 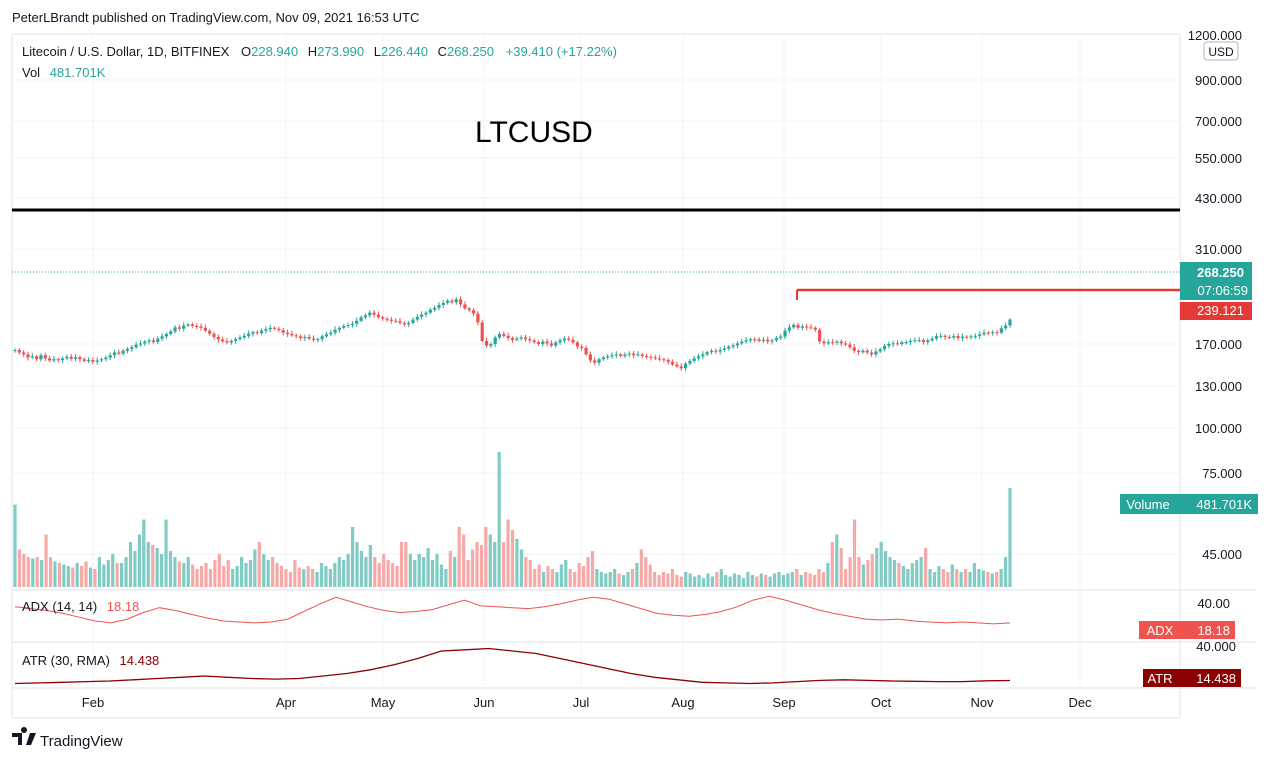 I want to click on atr-legend: ATR (30, RMA) 14.438, so click(x=90, y=660).